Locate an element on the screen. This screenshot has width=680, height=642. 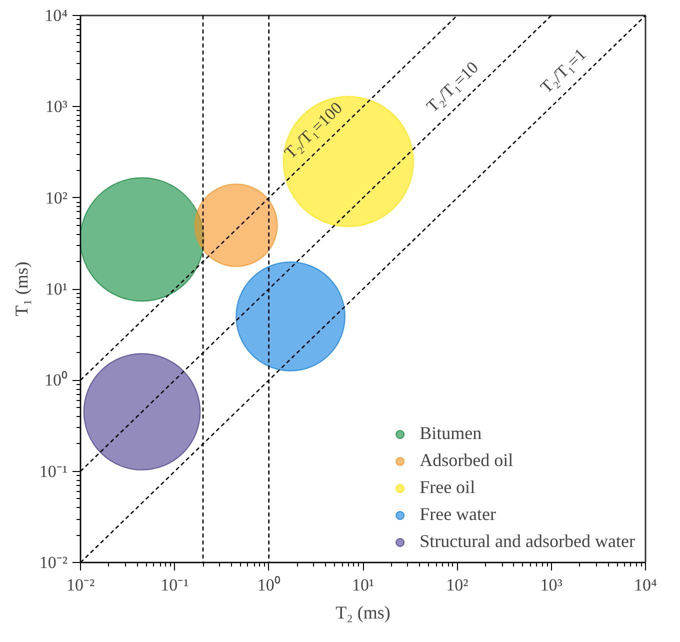
x-tick-label: 10¹ is located at coordinates (363, 585).